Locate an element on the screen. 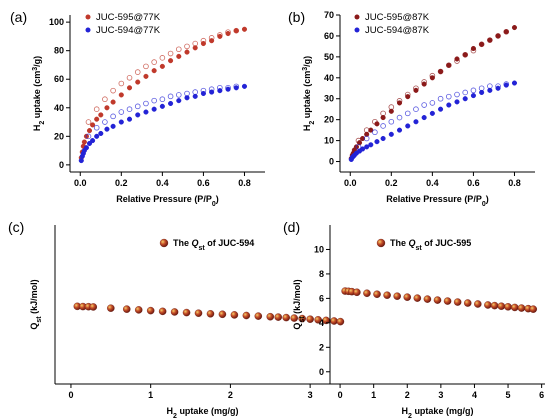 Image resolution: width=550 pixels, height=418 pixels. x-tick-label: 3 is located at coordinates (440, 395).